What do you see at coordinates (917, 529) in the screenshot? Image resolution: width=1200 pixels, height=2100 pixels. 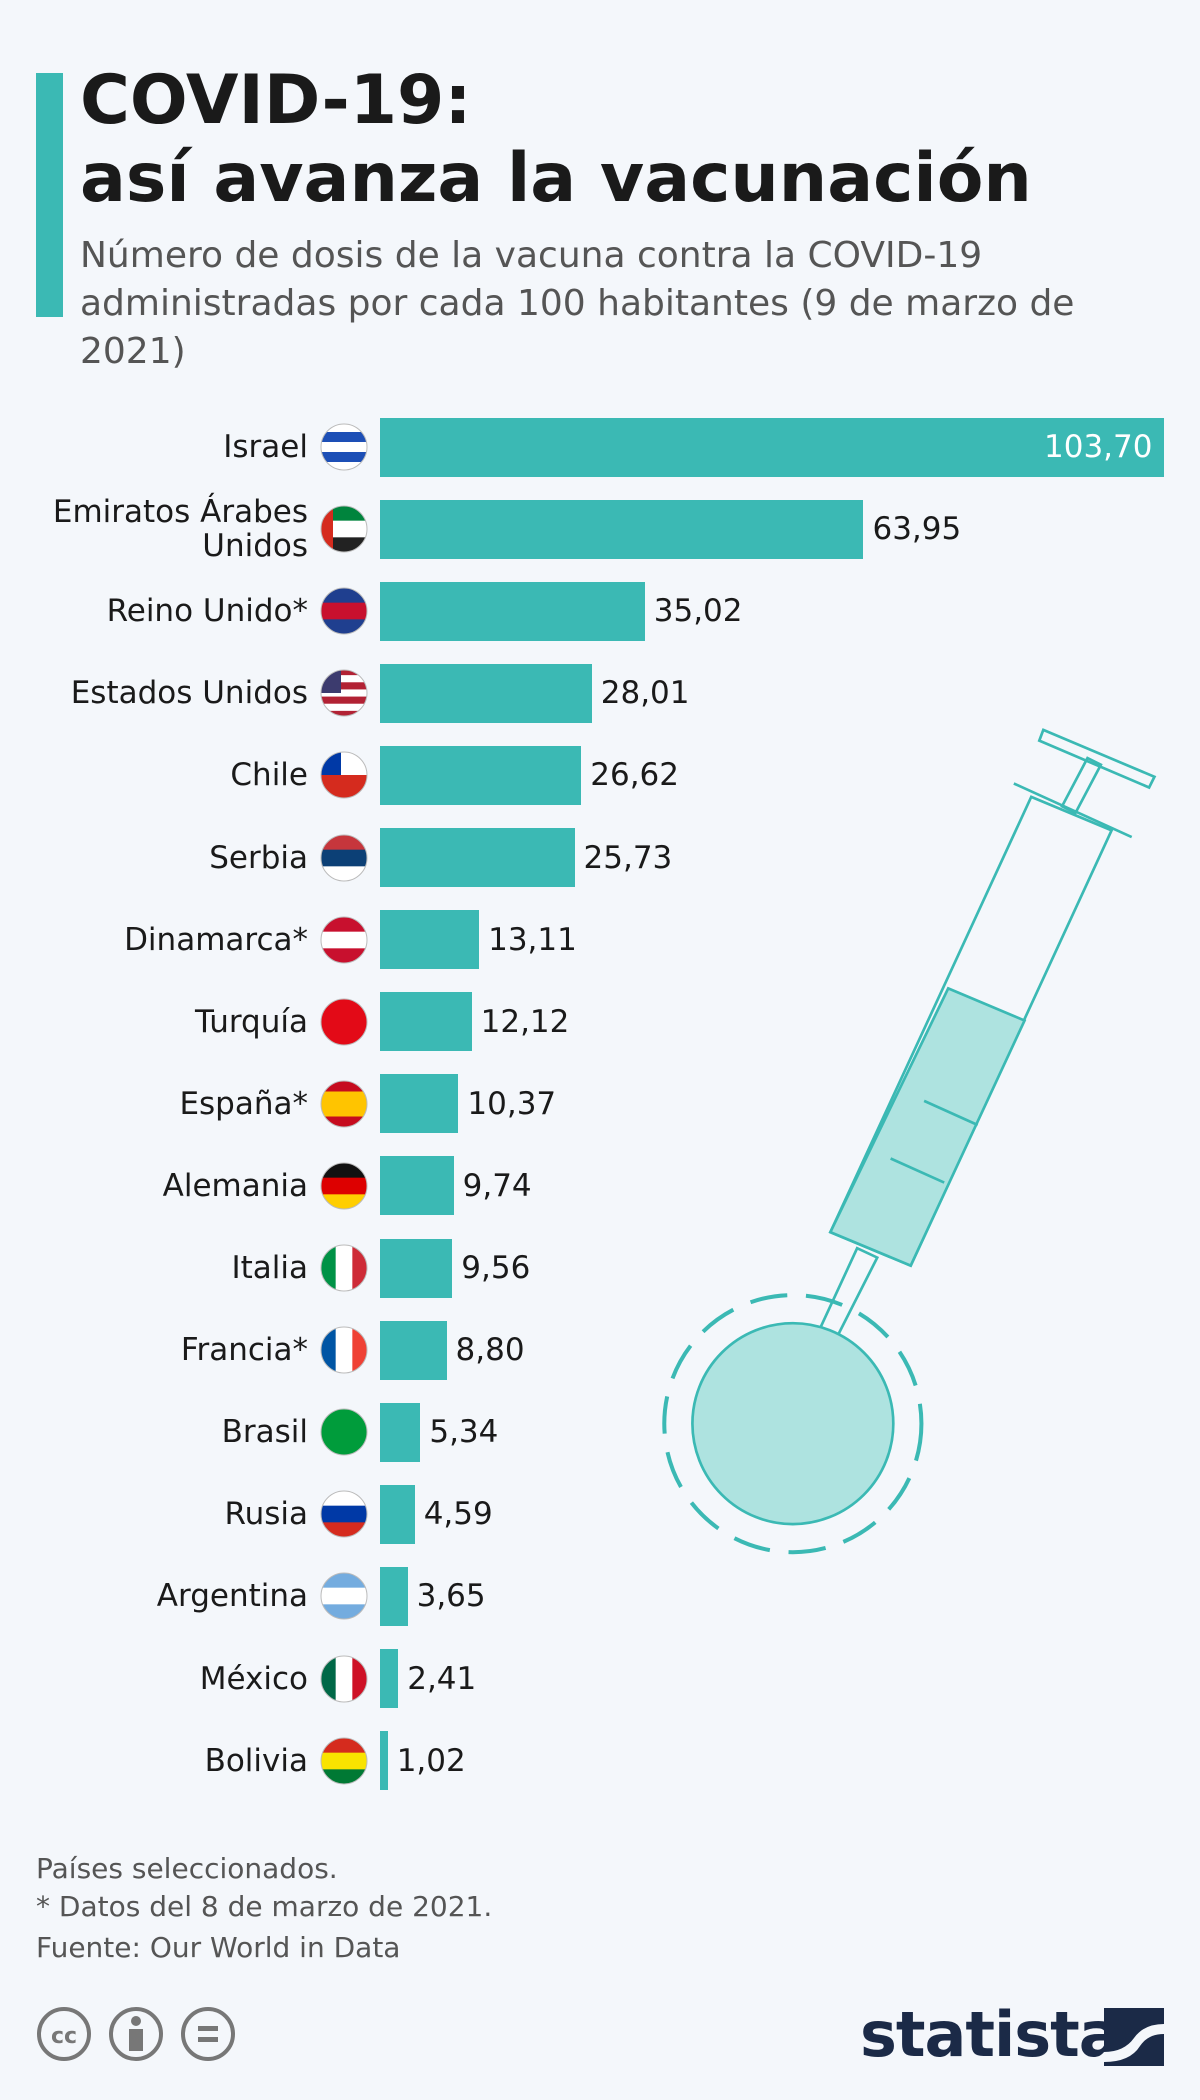 I see `value-label: 63,95` at bounding box center [917, 529].